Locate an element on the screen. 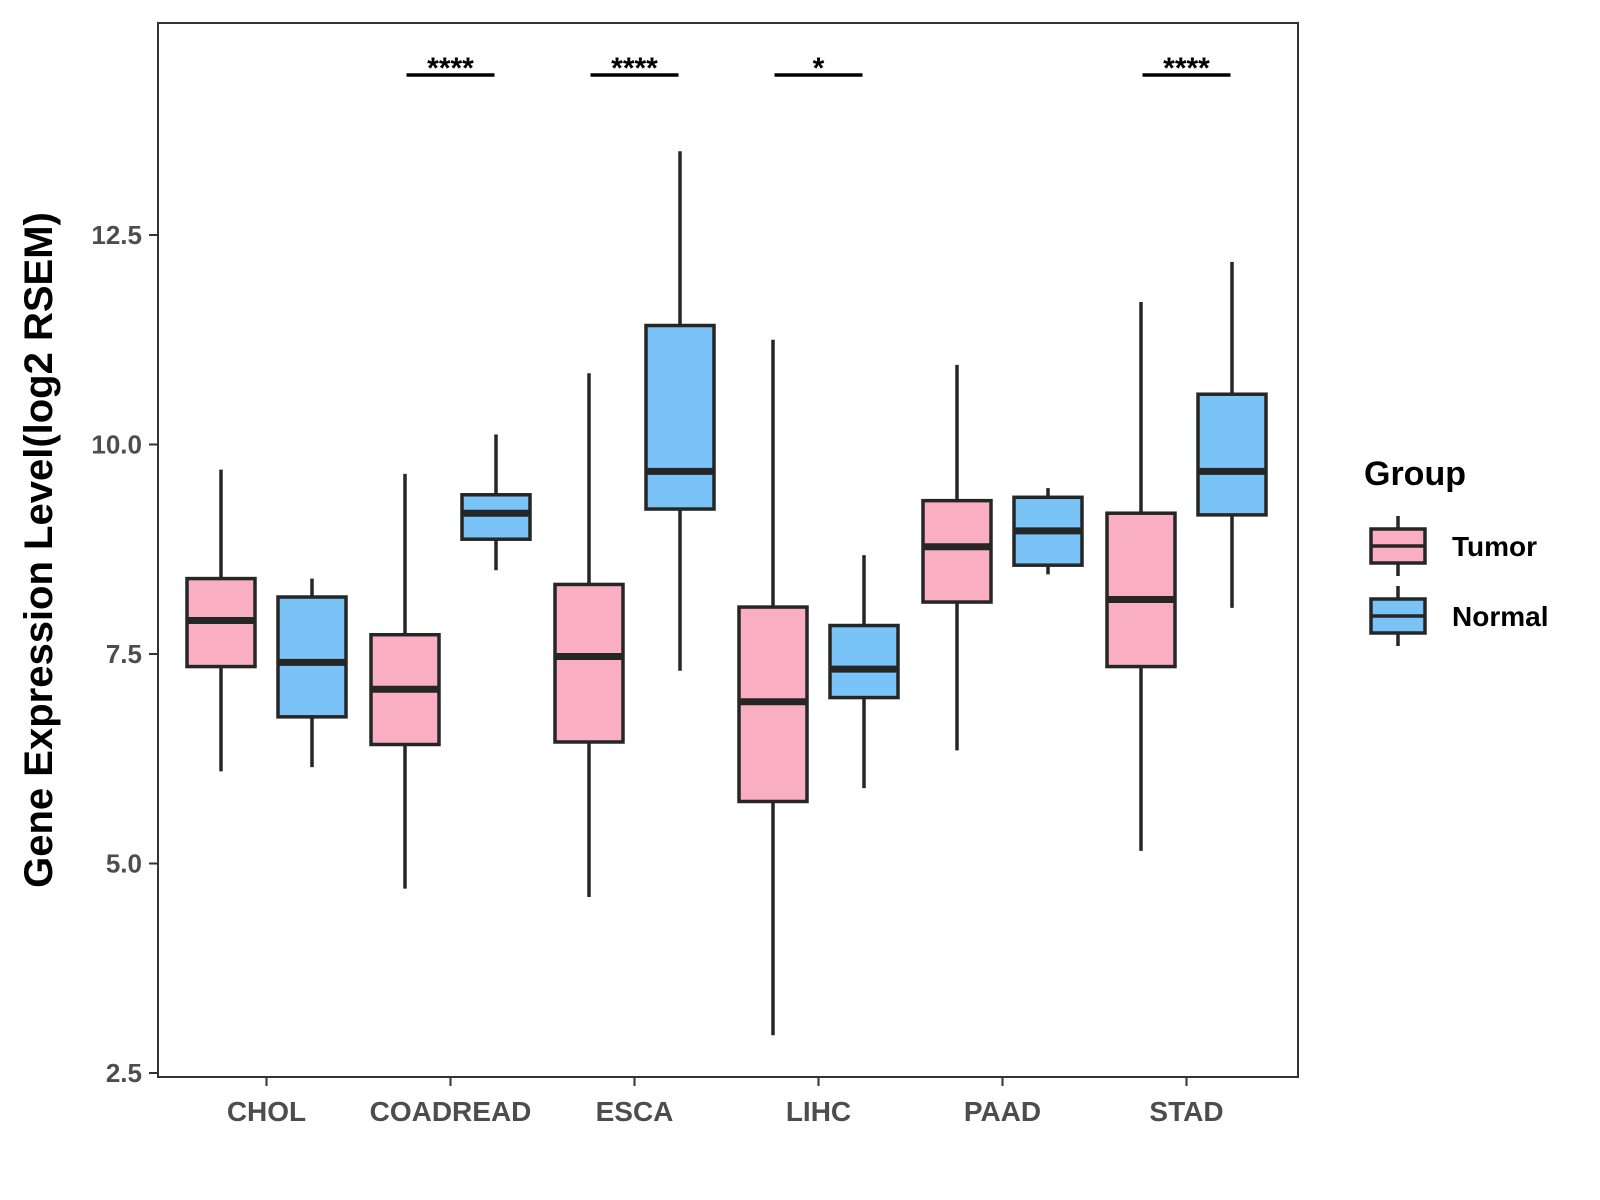  significance-stad: **** is located at coordinates (1186, 68).